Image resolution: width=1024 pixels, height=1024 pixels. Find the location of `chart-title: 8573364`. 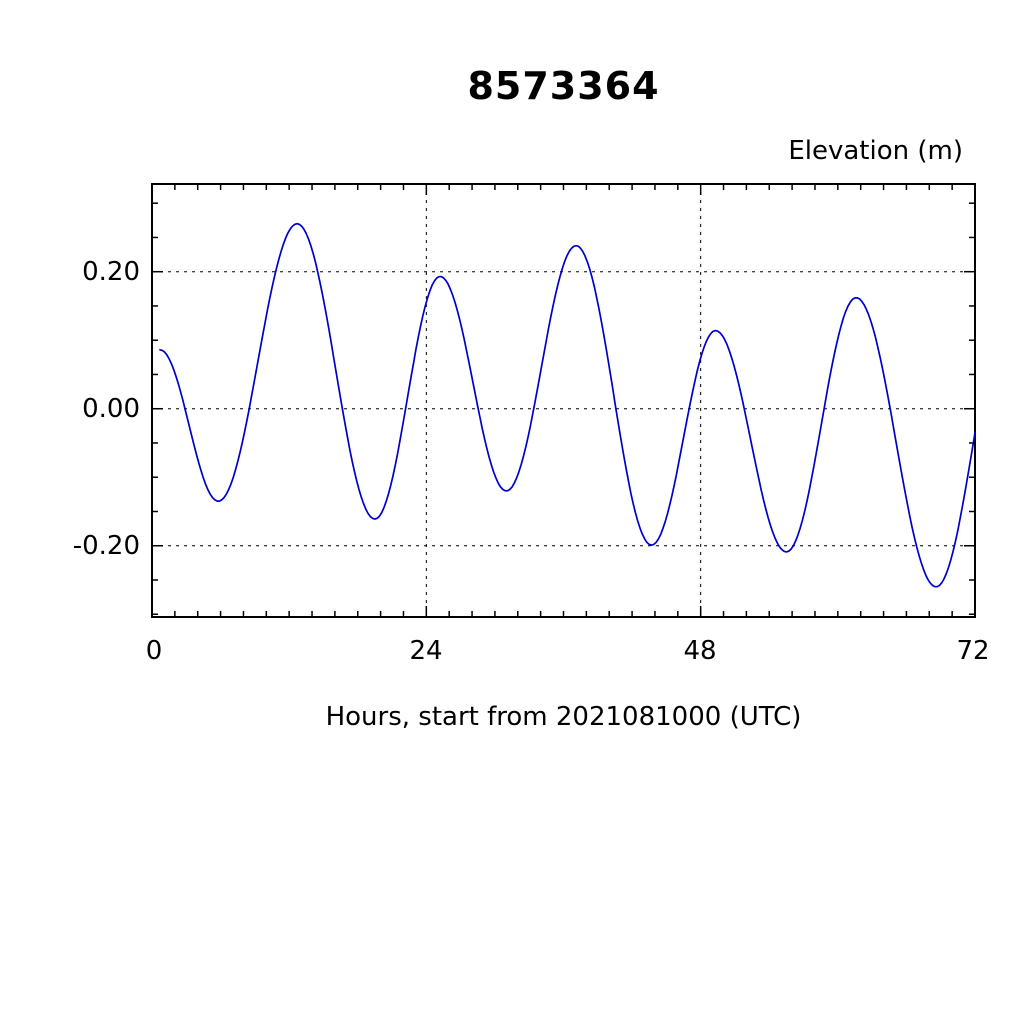

chart-title: 8573364 is located at coordinates (563, 86).